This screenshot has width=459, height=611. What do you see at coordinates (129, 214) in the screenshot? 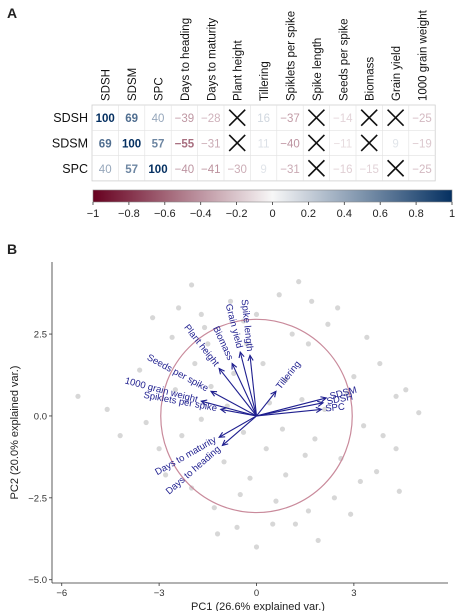
I see `colorbar-tick-label: −0.8` at bounding box center [129, 214].